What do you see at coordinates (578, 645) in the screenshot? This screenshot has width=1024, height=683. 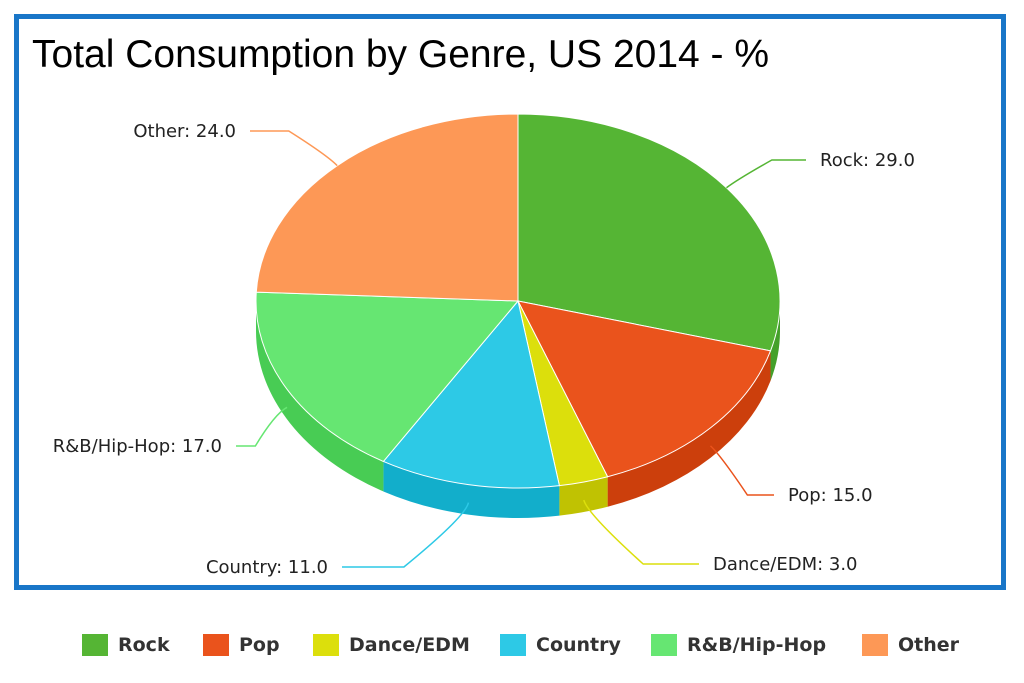 I see `legend-label-country: Country` at bounding box center [578, 645].